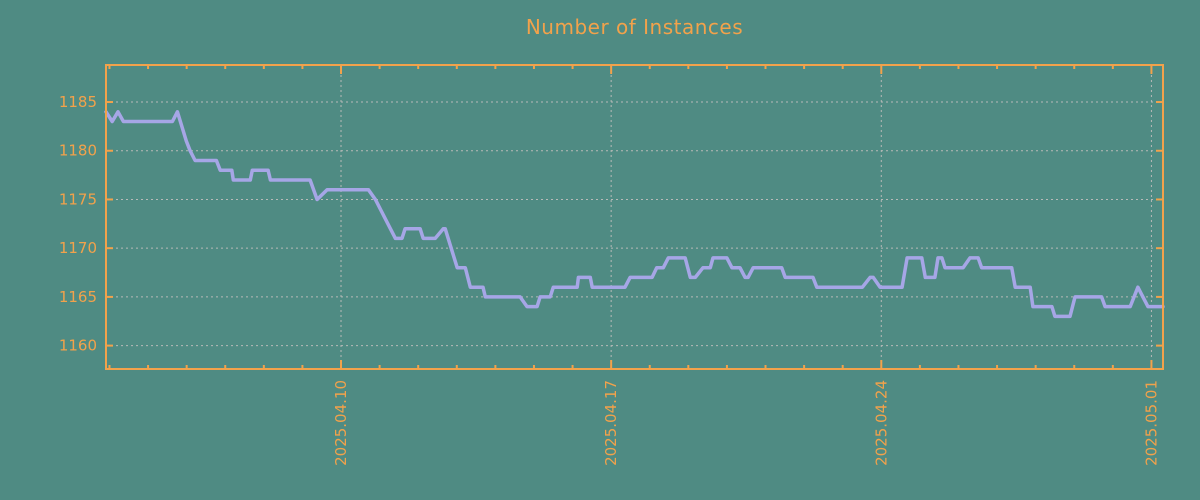 The image size is (1200, 500). Describe the element at coordinates (78, 102) in the screenshot. I see `y-axis-label: 1185` at that location.